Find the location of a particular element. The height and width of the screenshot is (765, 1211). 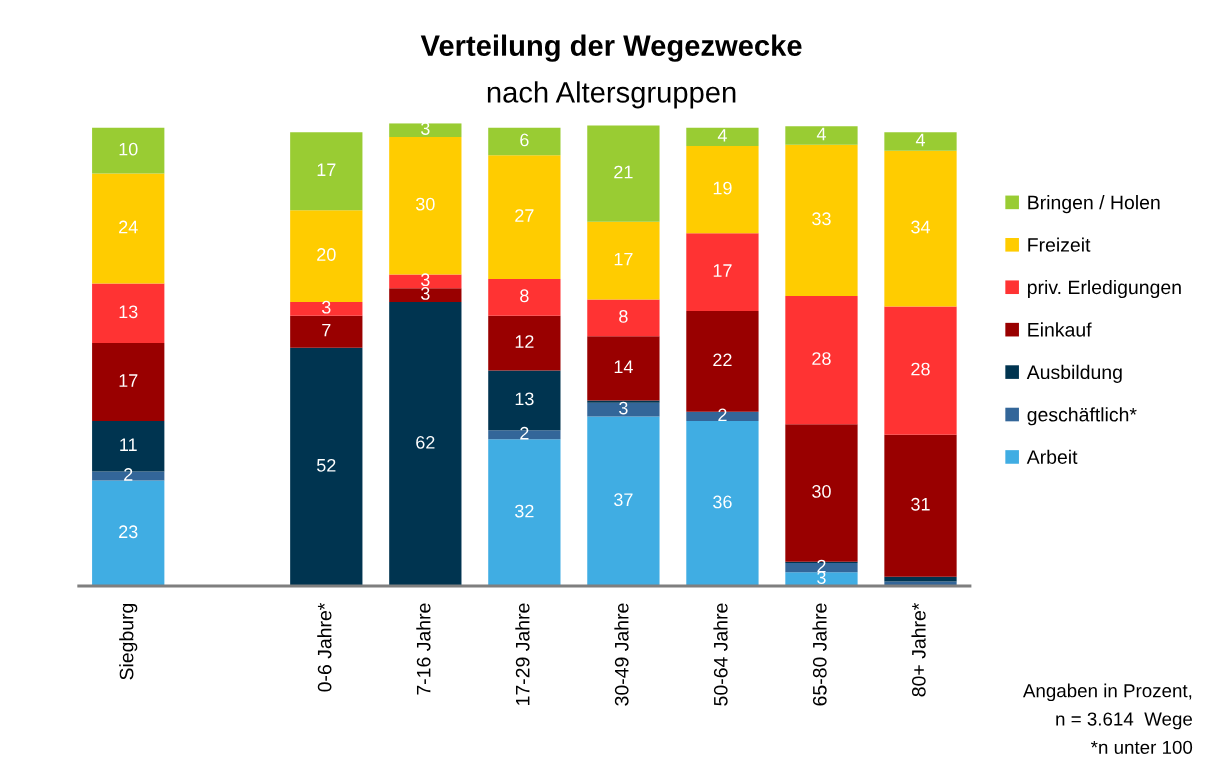

legend-label: Freizeit is located at coordinates (1059, 244).